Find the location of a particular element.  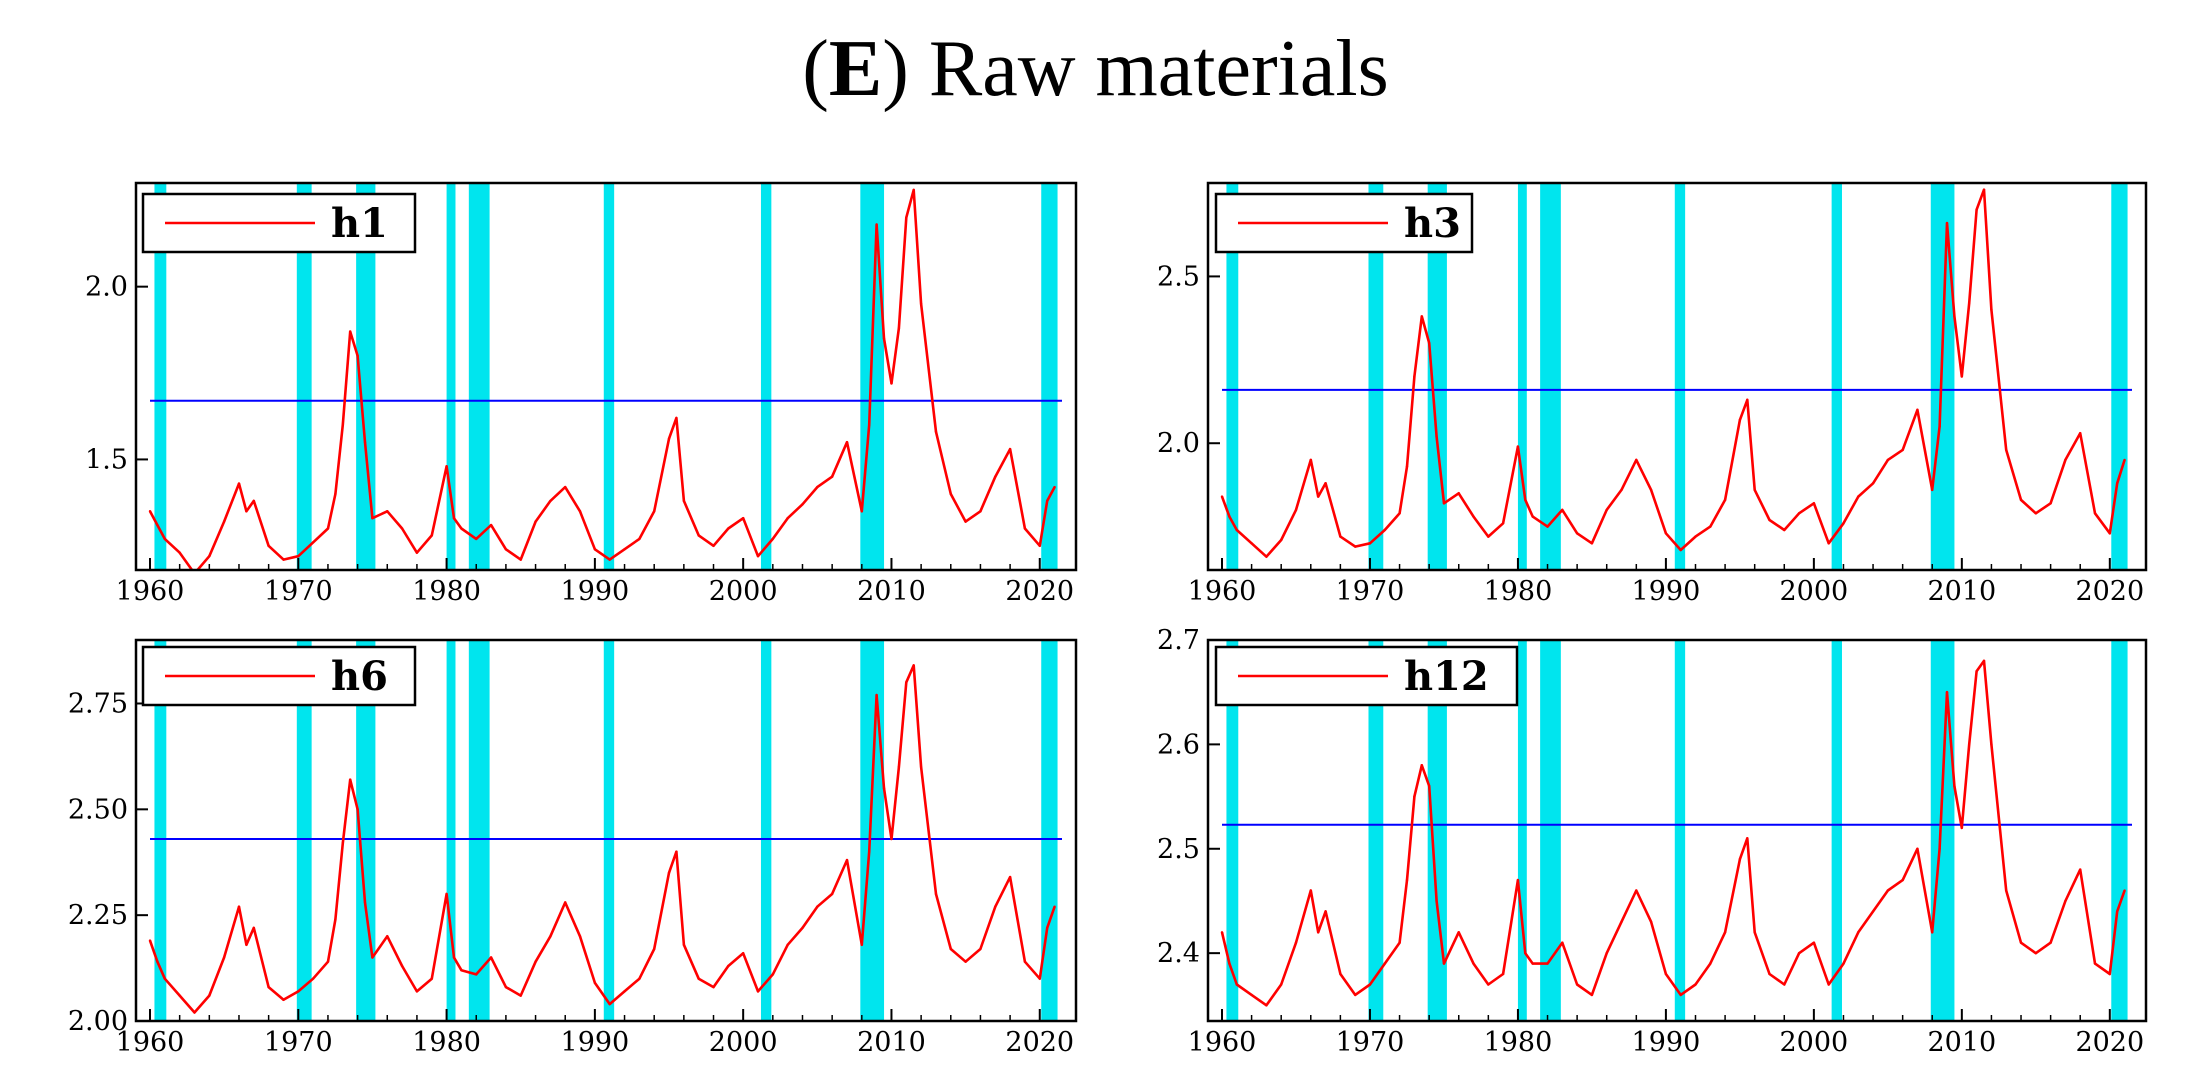

x-tick-label: 1980 is located at coordinates (1518, 1042).